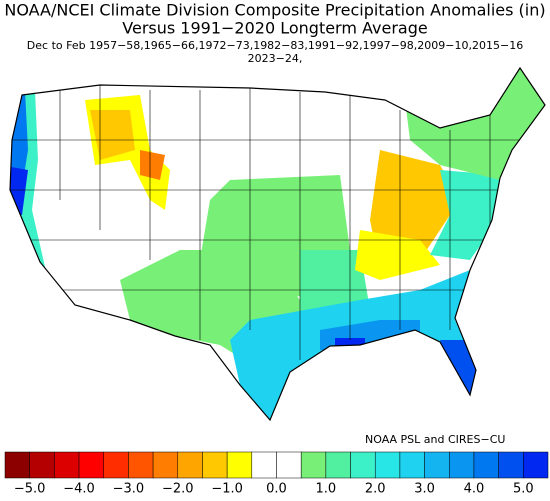 The width and height of the screenshot is (550, 501). I want to click on subtitle: Versus 1991−2020 Longterm Average, so click(274, 28).